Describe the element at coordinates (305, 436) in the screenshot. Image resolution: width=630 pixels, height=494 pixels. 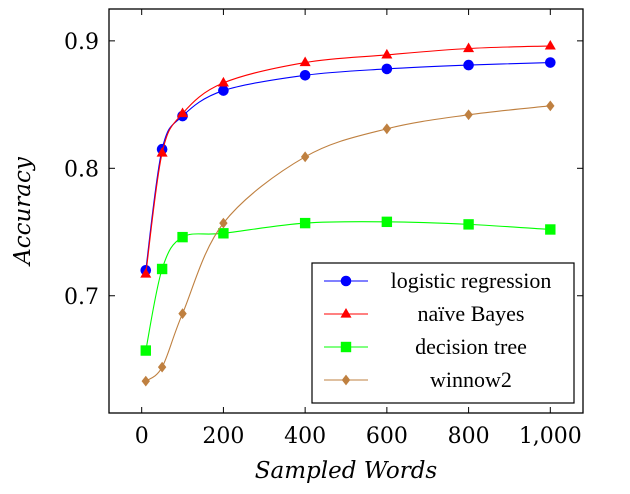
I see `x-tick-label: 400` at that location.